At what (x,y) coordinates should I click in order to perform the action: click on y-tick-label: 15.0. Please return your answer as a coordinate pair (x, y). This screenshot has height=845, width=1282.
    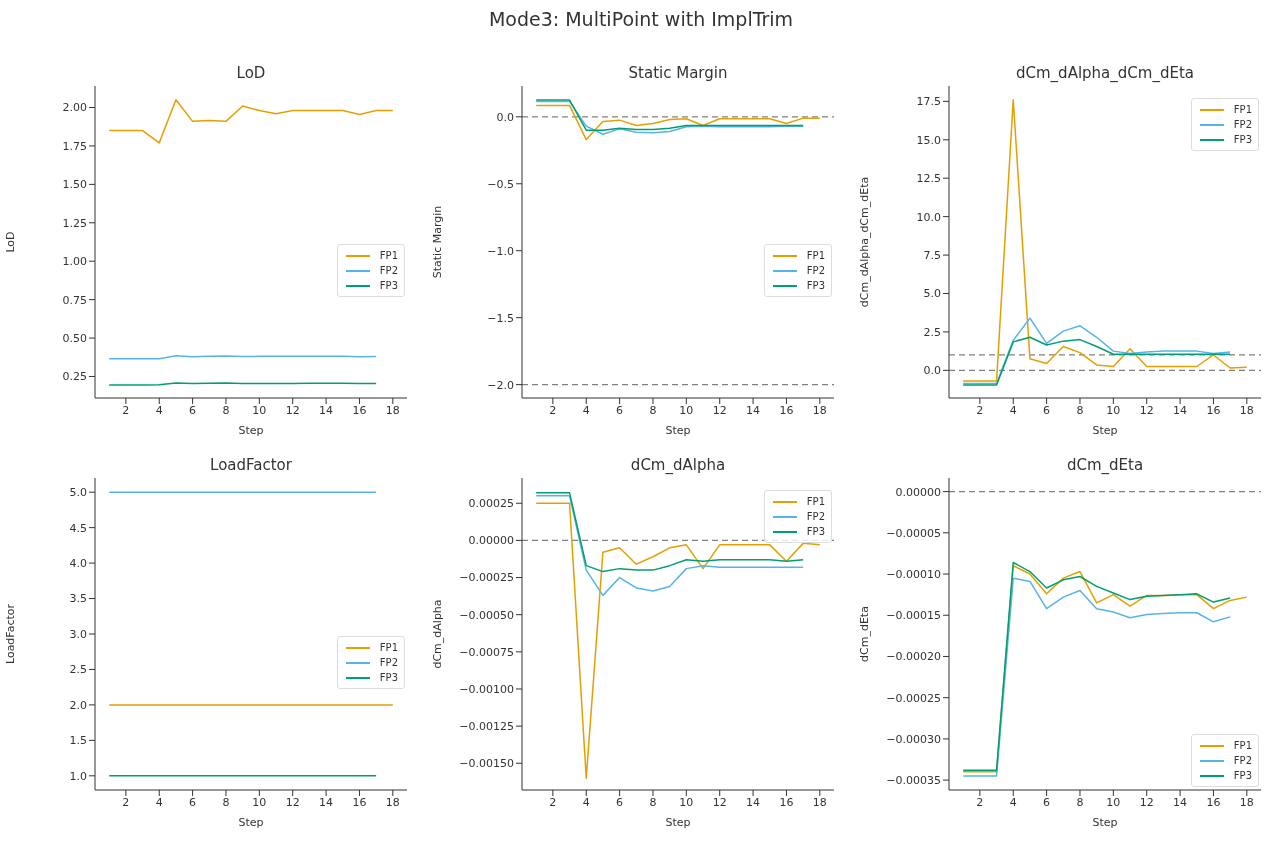
    Looking at the image, I should click on (928, 140).